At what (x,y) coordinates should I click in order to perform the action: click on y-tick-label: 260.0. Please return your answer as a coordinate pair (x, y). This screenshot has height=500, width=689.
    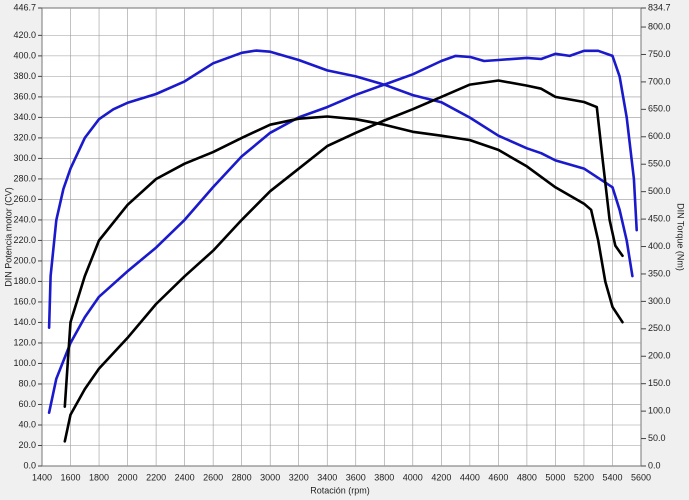
    Looking at the image, I should click on (24, 199).